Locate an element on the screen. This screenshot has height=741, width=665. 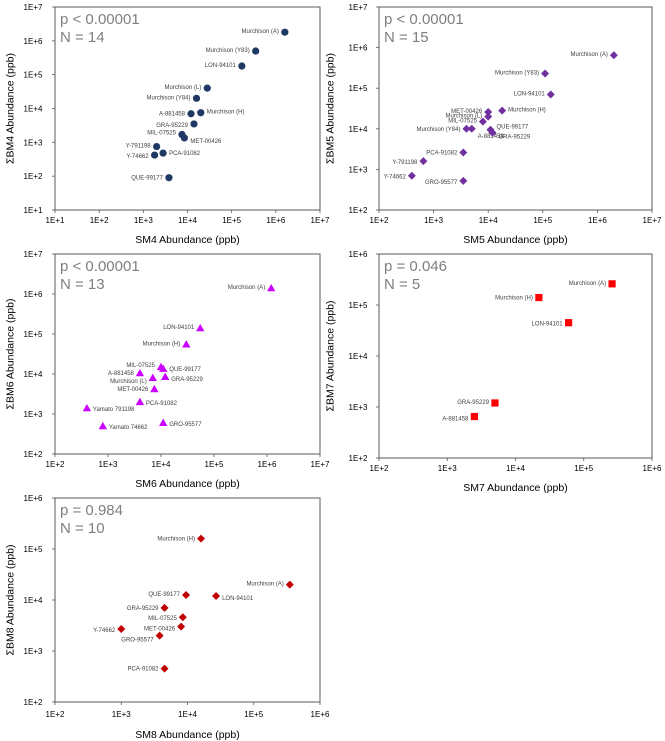
chart4-y-tick-label: 1E+2 is located at coordinates (358, 458).